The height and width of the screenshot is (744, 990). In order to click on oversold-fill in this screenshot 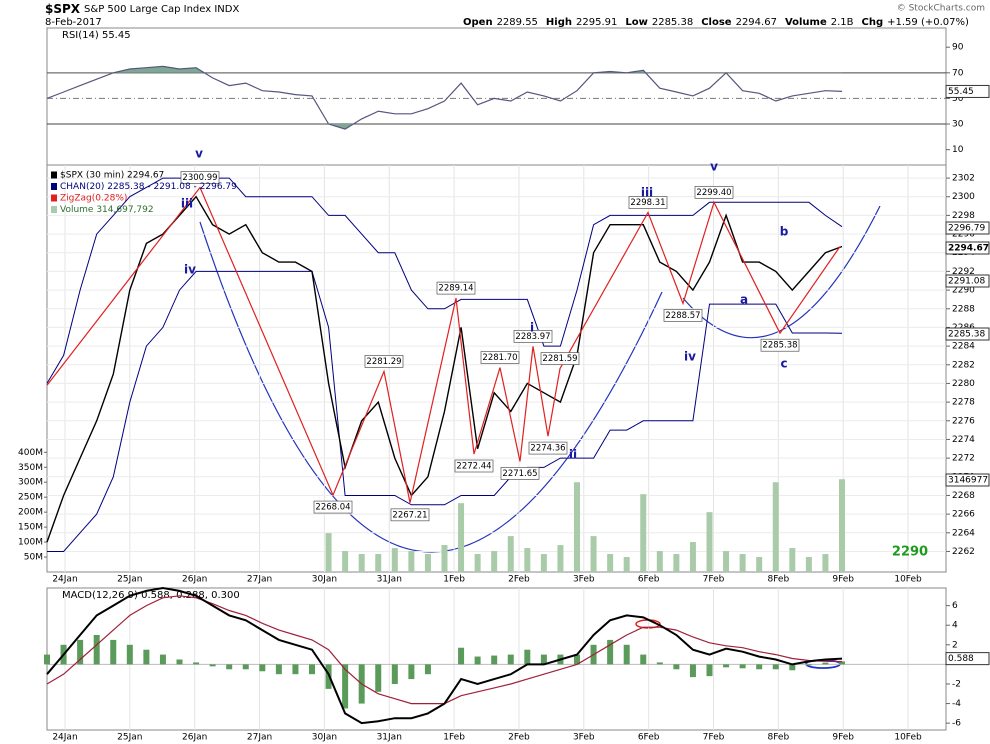, I will do `click(341, 127)`.